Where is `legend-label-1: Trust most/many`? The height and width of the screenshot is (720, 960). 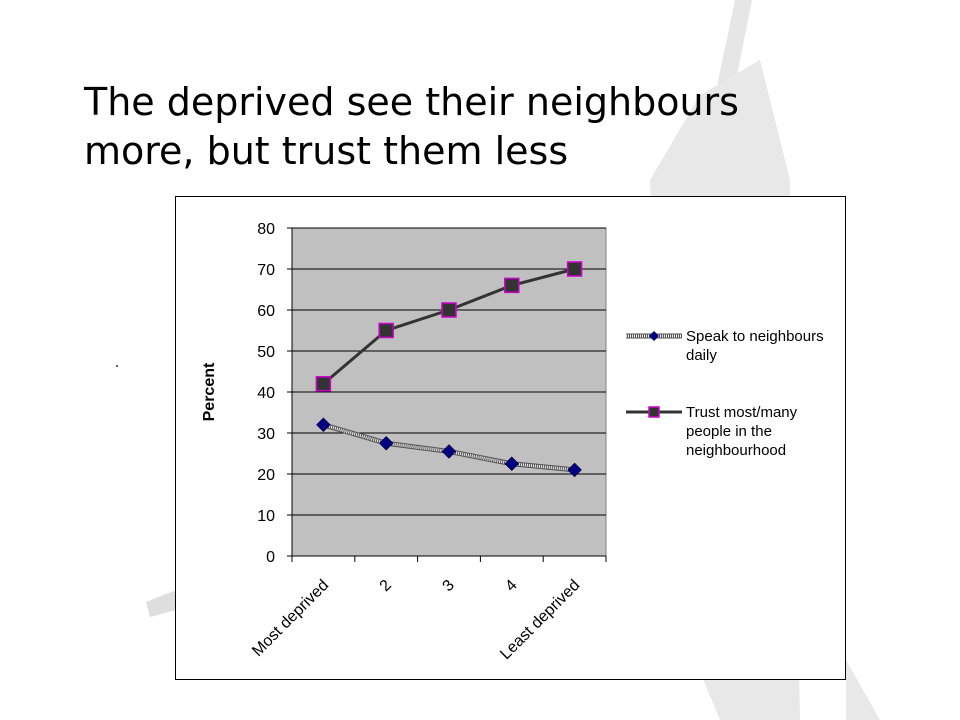 legend-label-1: Trust most/many is located at coordinates (742, 412).